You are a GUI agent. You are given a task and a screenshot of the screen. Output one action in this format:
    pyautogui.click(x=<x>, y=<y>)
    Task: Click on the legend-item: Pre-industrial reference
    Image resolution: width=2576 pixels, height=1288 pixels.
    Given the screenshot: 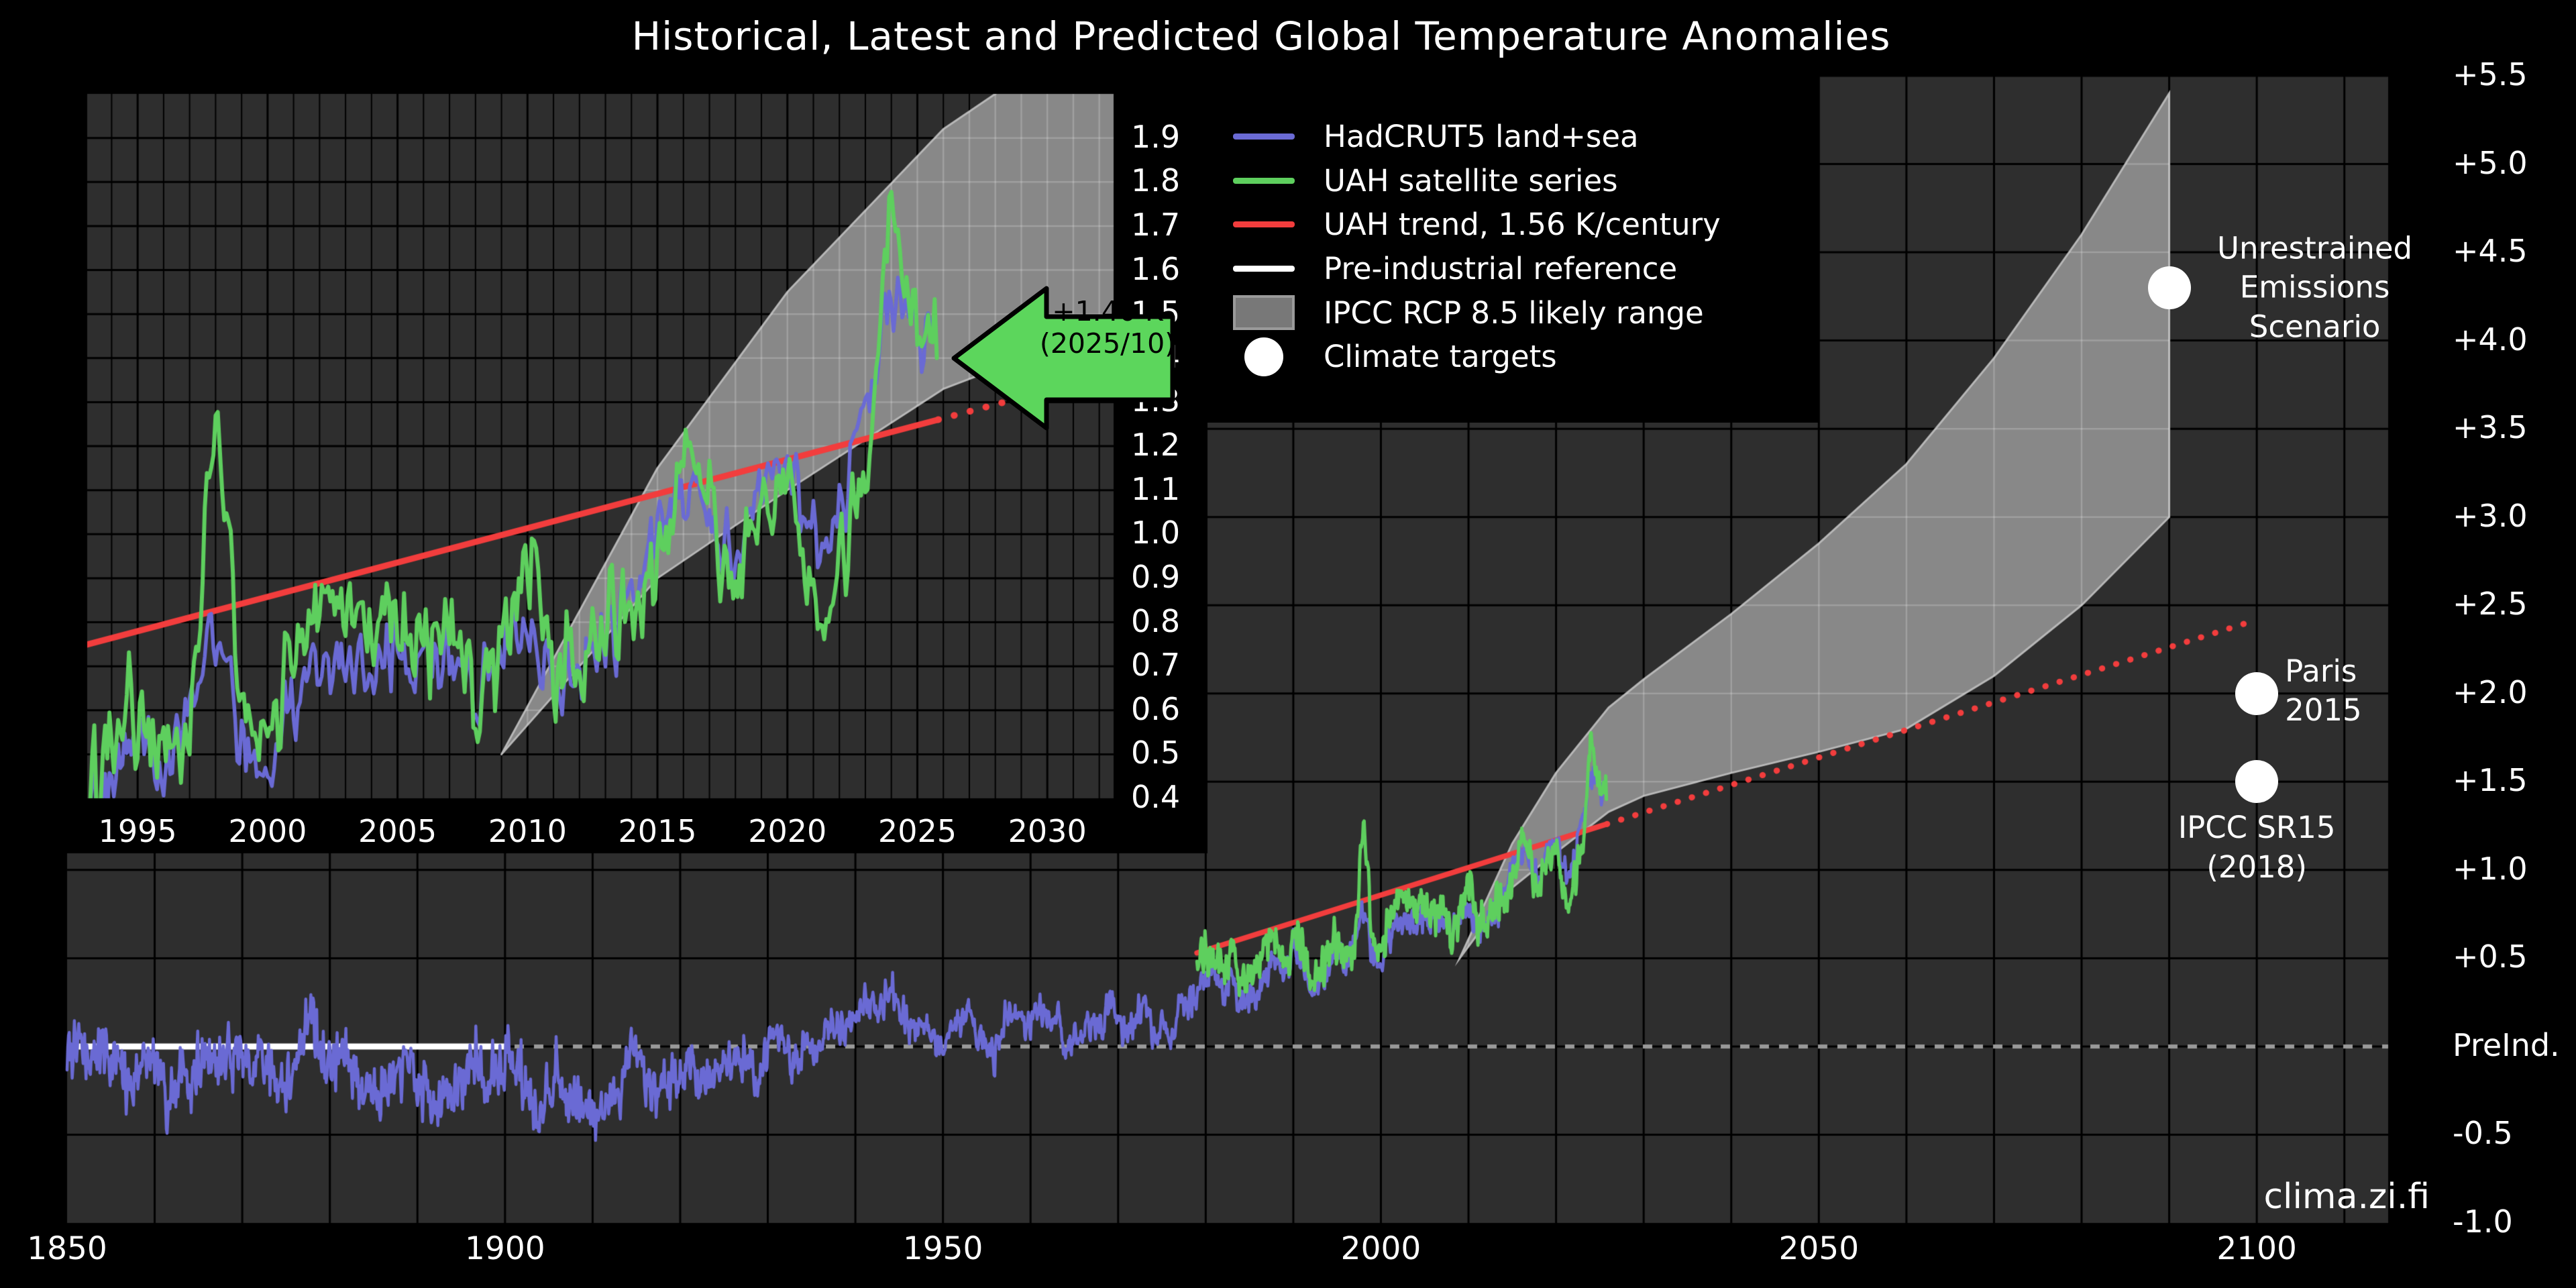 What is the action you would take?
    pyautogui.click(x=1511, y=269)
    